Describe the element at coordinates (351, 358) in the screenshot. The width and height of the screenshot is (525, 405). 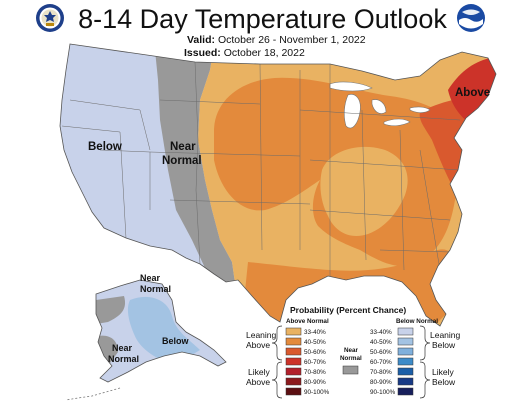
I see `legend-near-line2: Normal` at that location.